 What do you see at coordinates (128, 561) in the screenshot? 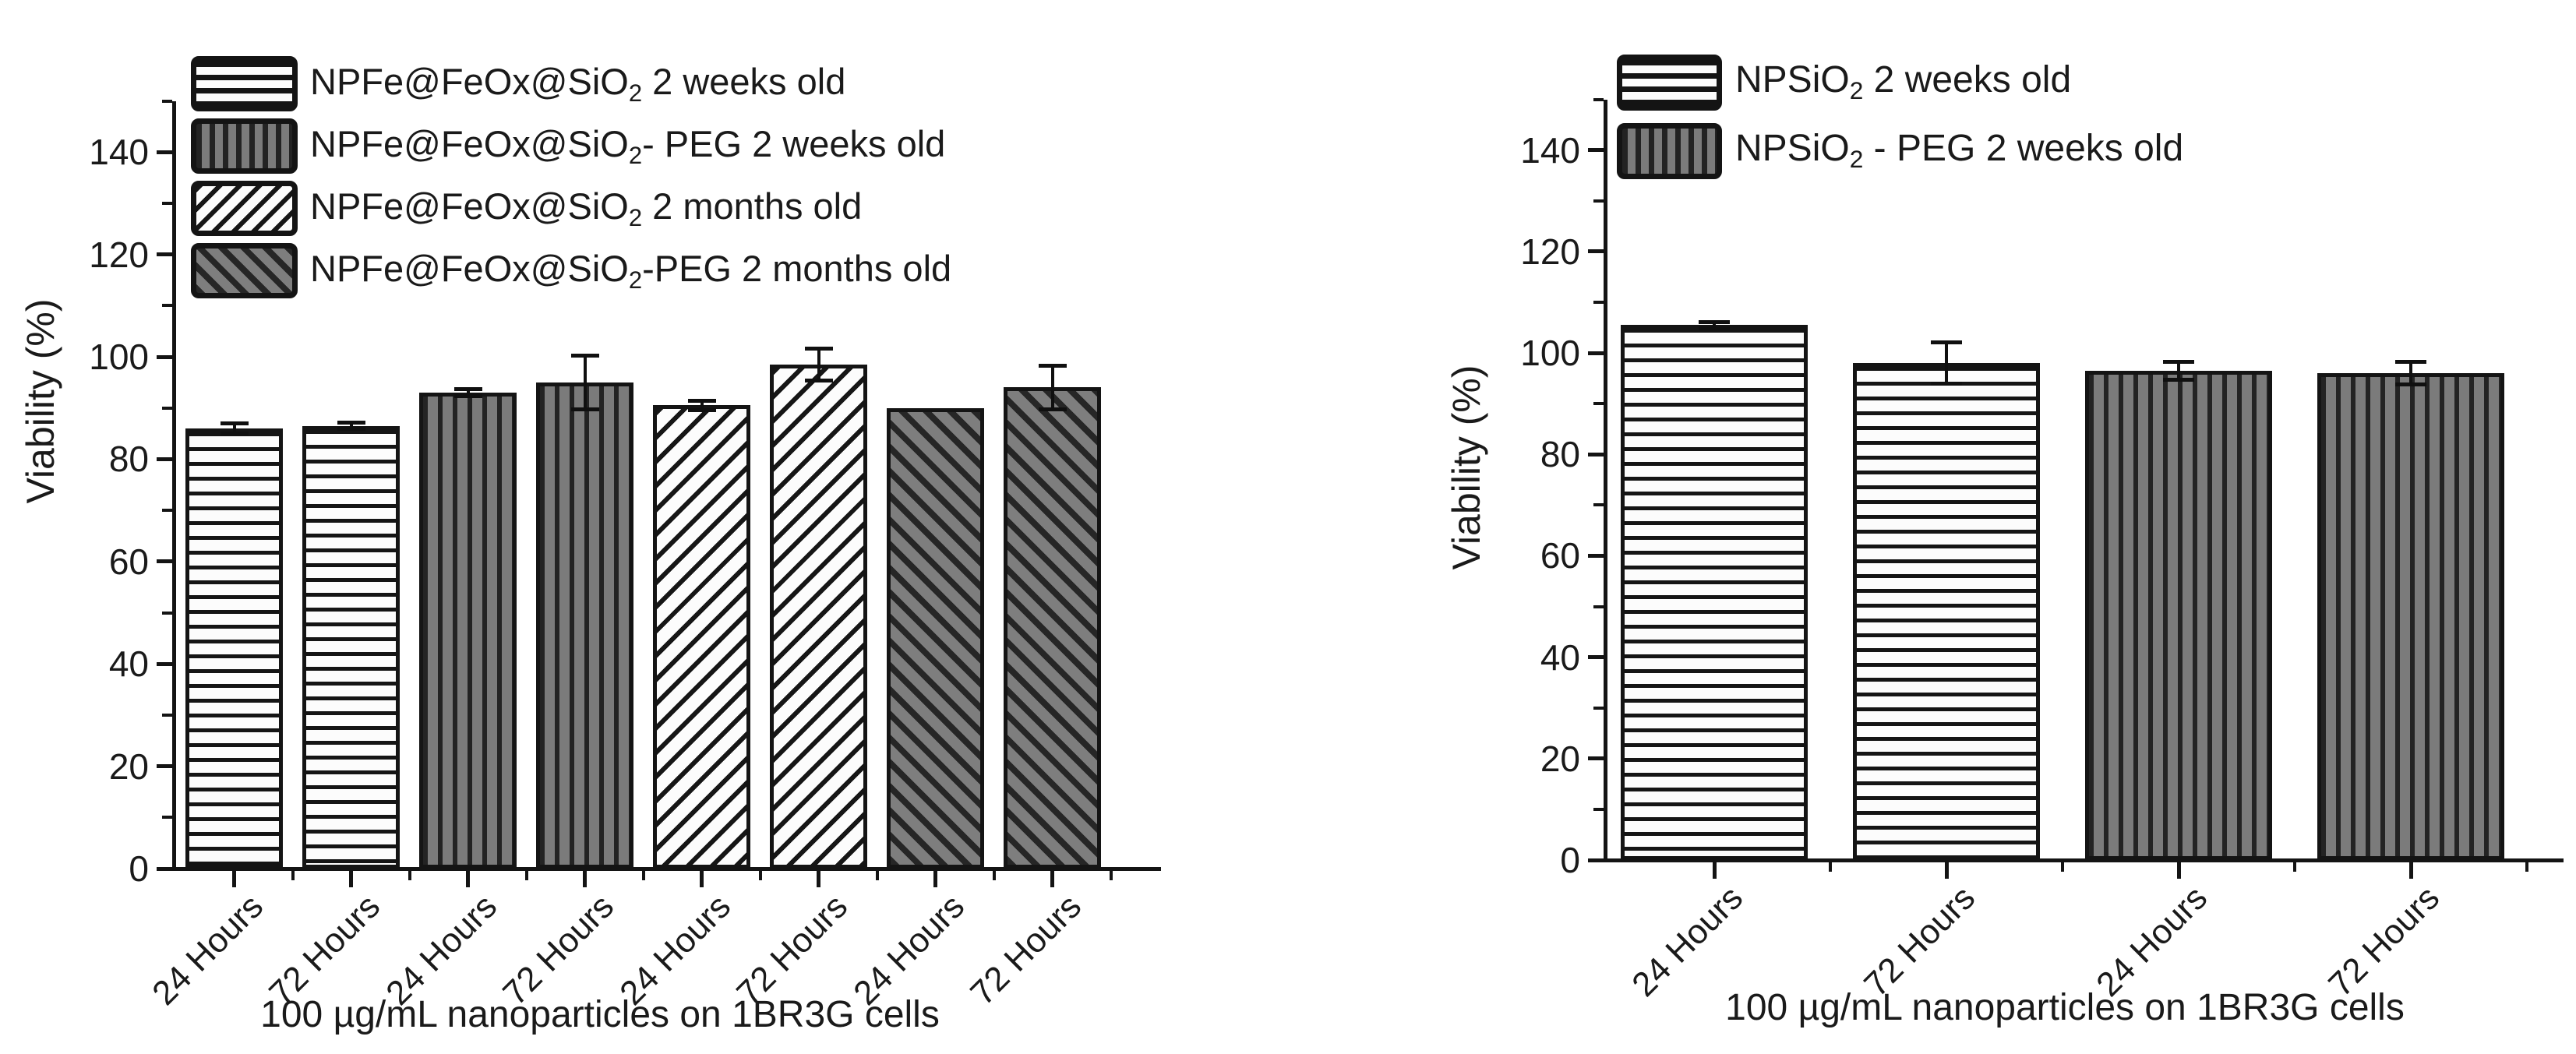
I see `y-tick-label: 60` at bounding box center [128, 561].